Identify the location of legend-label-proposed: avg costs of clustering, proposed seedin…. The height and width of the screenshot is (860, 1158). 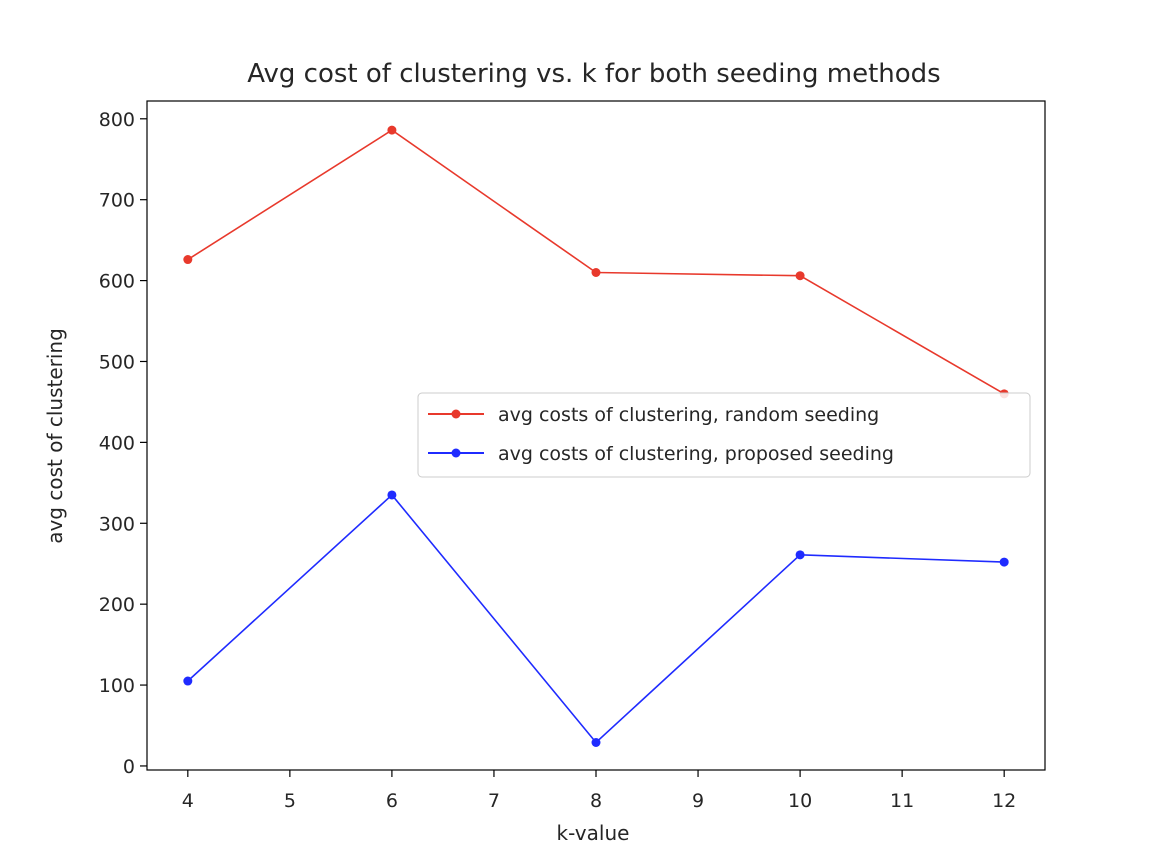
(696, 454).